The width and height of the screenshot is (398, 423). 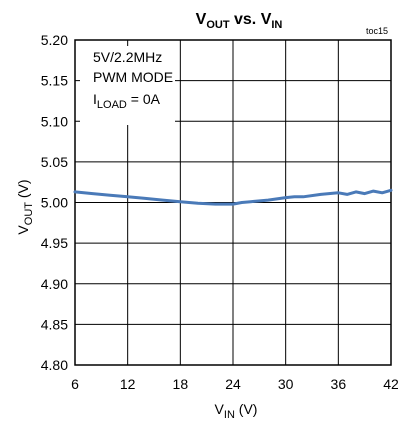 What do you see at coordinates (127, 57) in the screenshot?
I see `annotation-line-1: 5V/2.2MHz` at bounding box center [127, 57].